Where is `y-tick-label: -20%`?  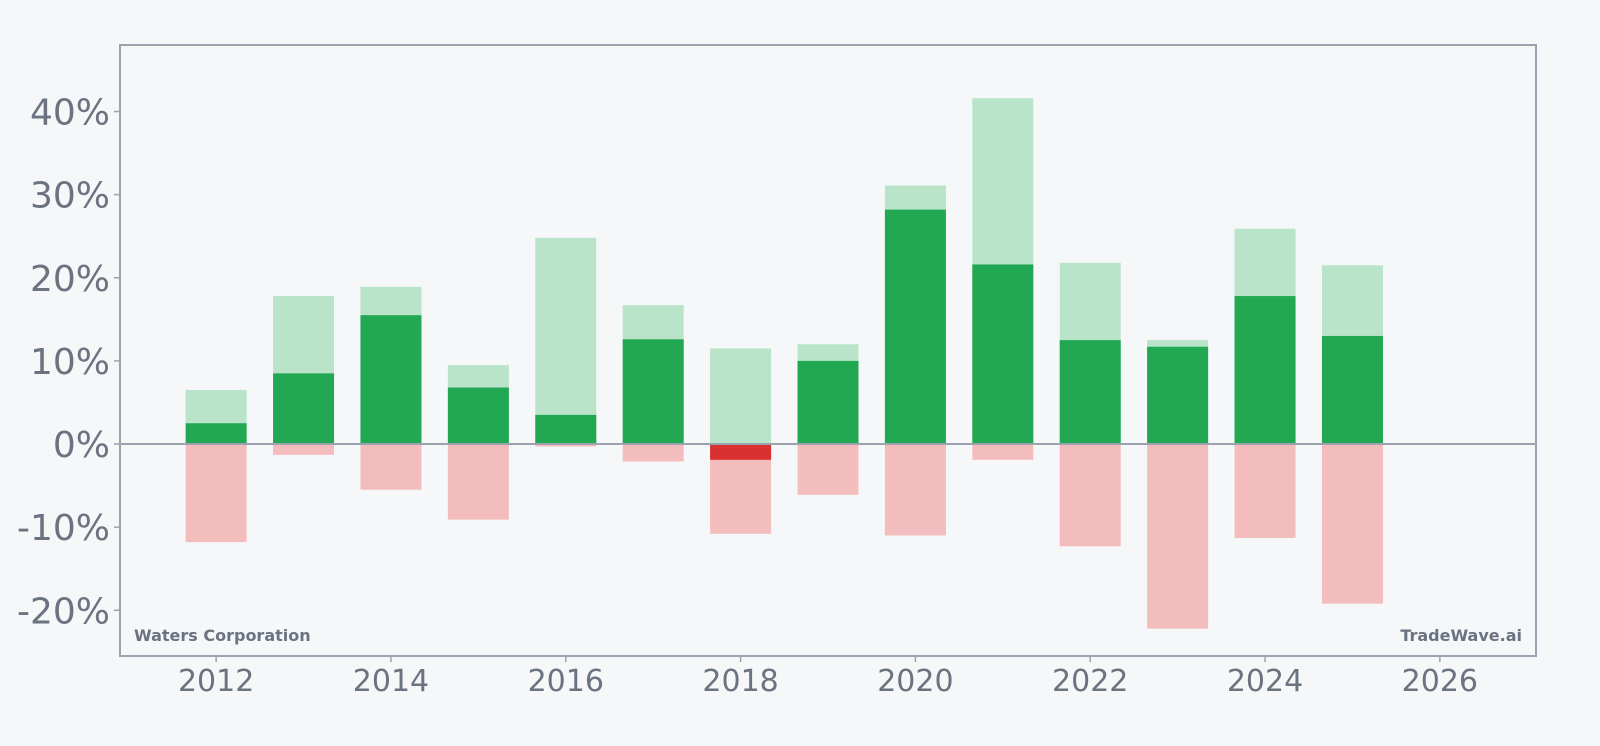 y-tick-label: -20% is located at coordinates (63, 611).